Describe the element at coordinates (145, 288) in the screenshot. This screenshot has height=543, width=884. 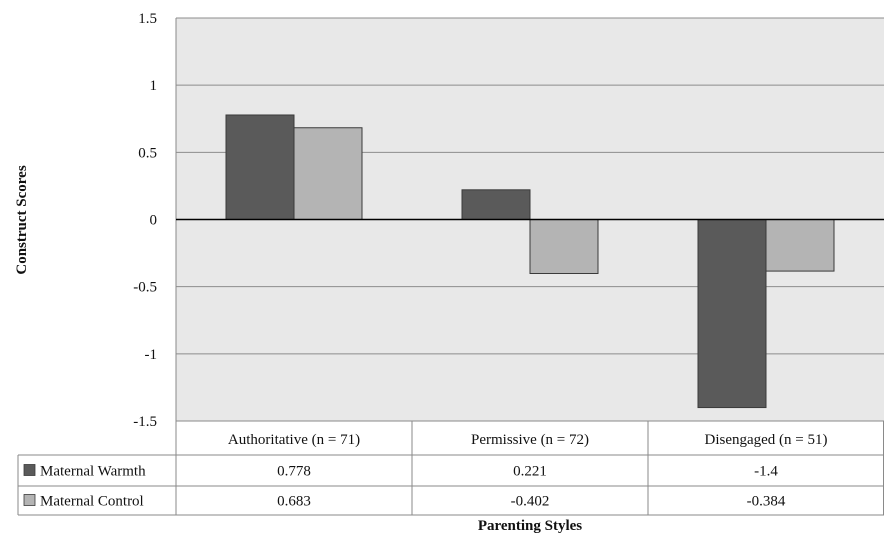
I see `y-tick-label: -0.5` at that location.